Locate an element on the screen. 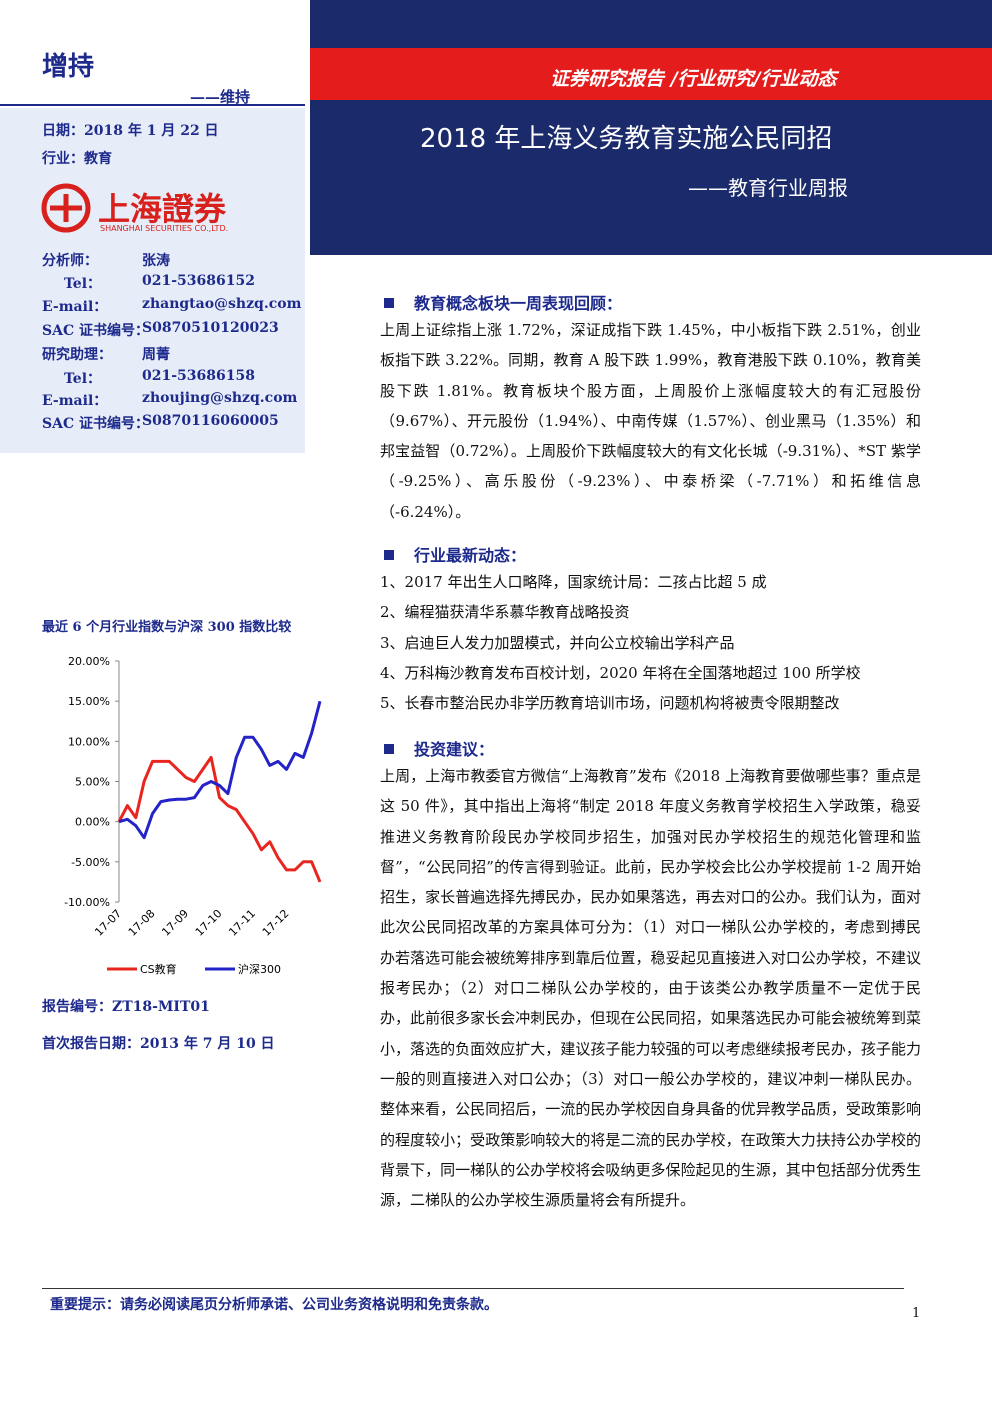  band-red is located at coordinates (651, 74).